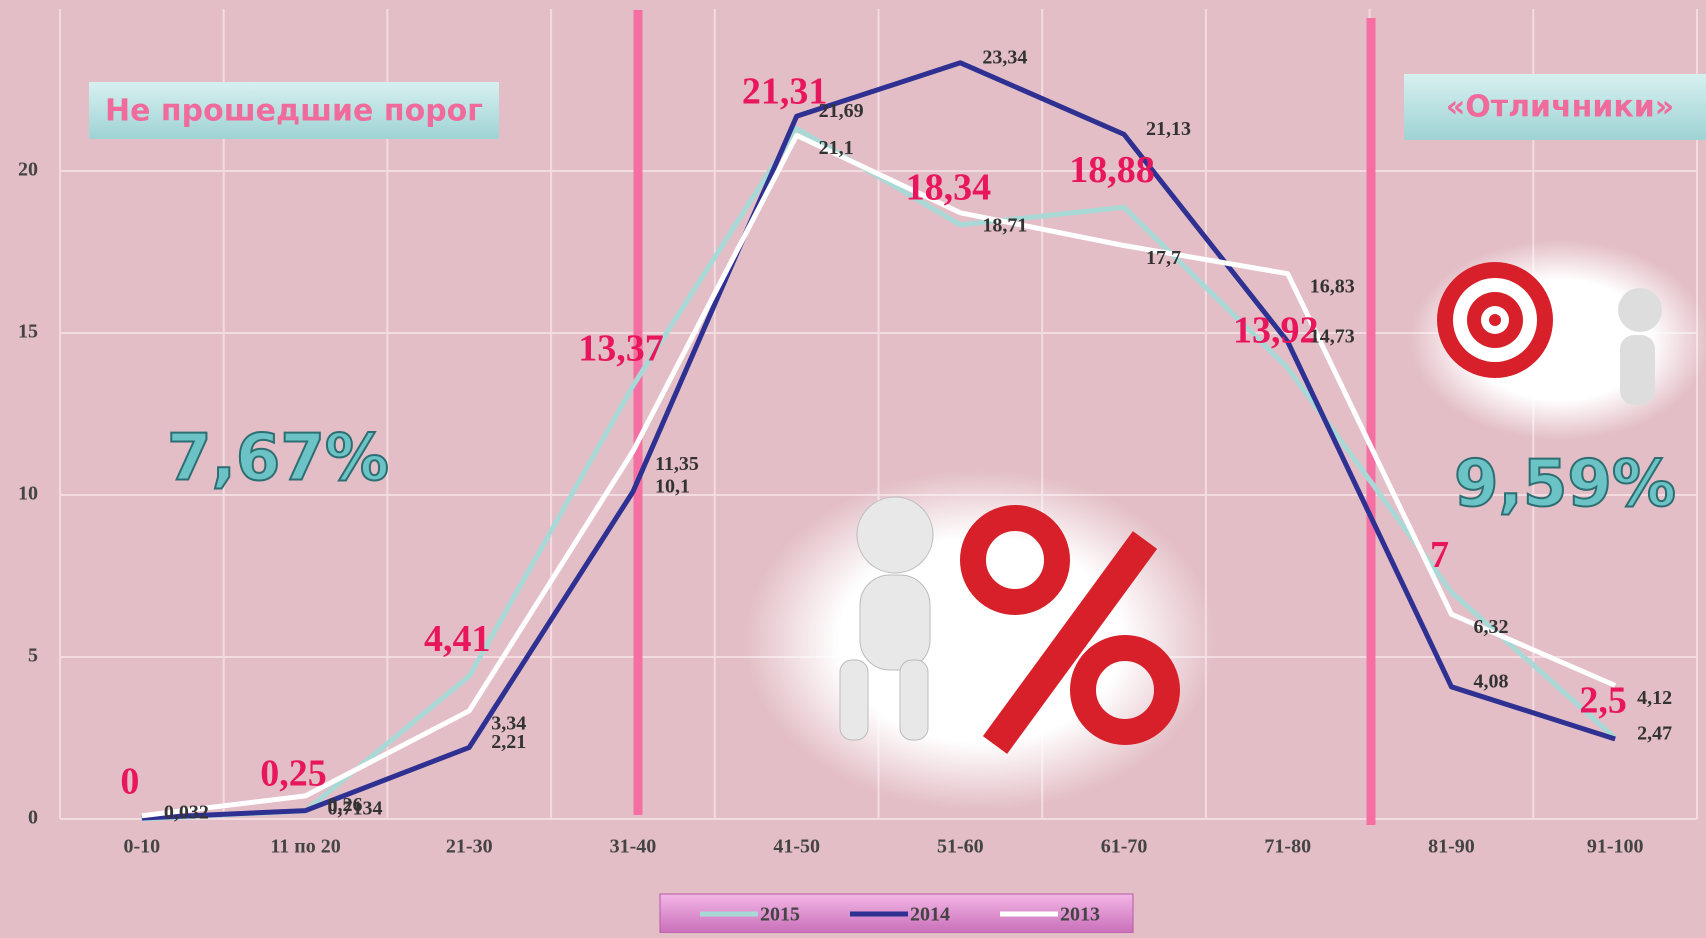 Image resolution: width=1706 pixels, height=938 pixels. Describe the element at coordinates (469, 847) in the screenshot. I see `x-tick-label: 21-30` at that location.